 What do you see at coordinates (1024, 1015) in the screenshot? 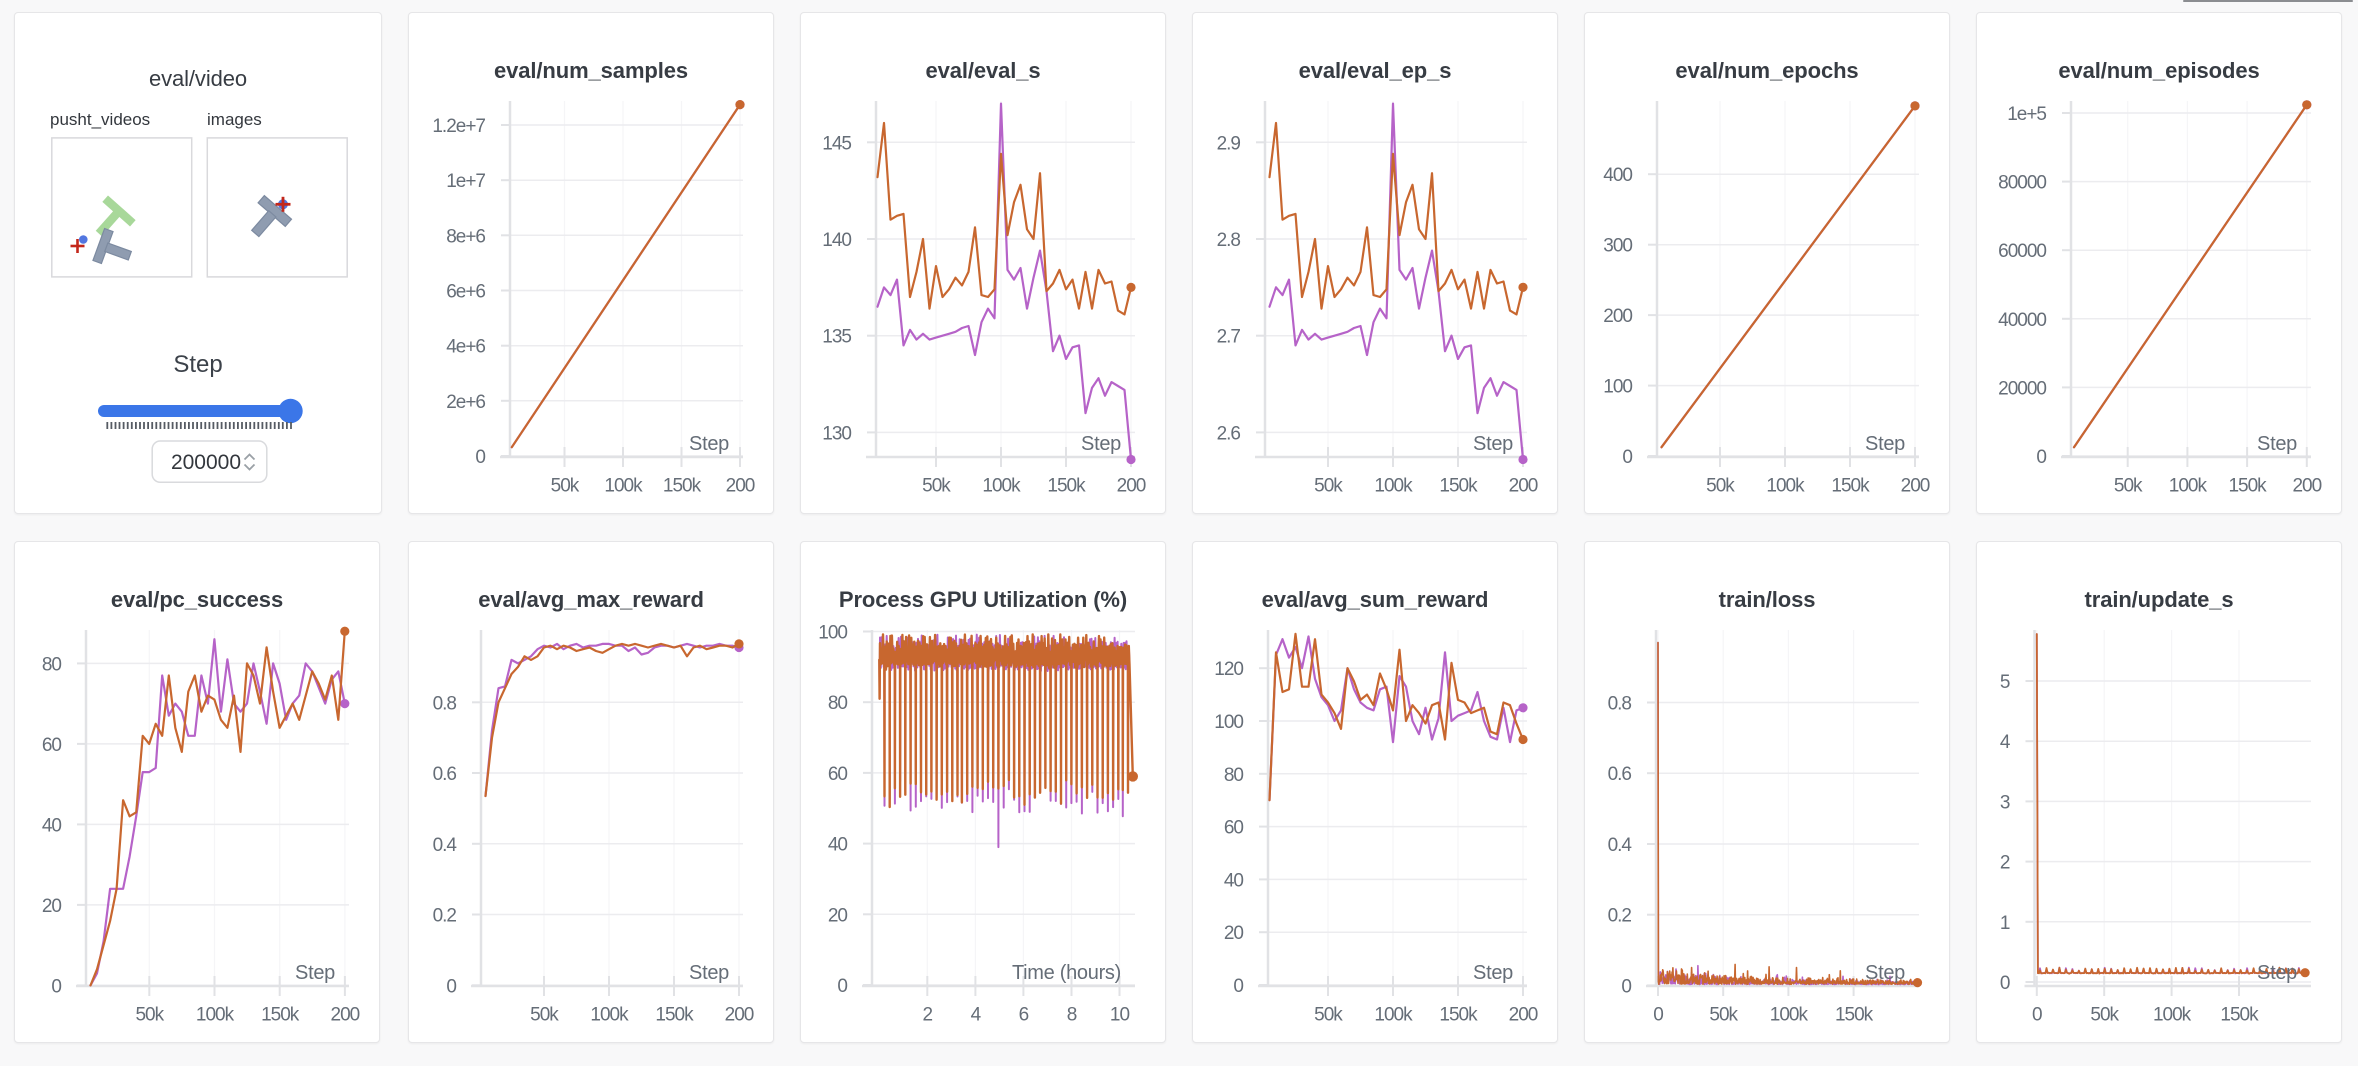
I see `svg-text: 6` at bounding box center [1024, 1015].